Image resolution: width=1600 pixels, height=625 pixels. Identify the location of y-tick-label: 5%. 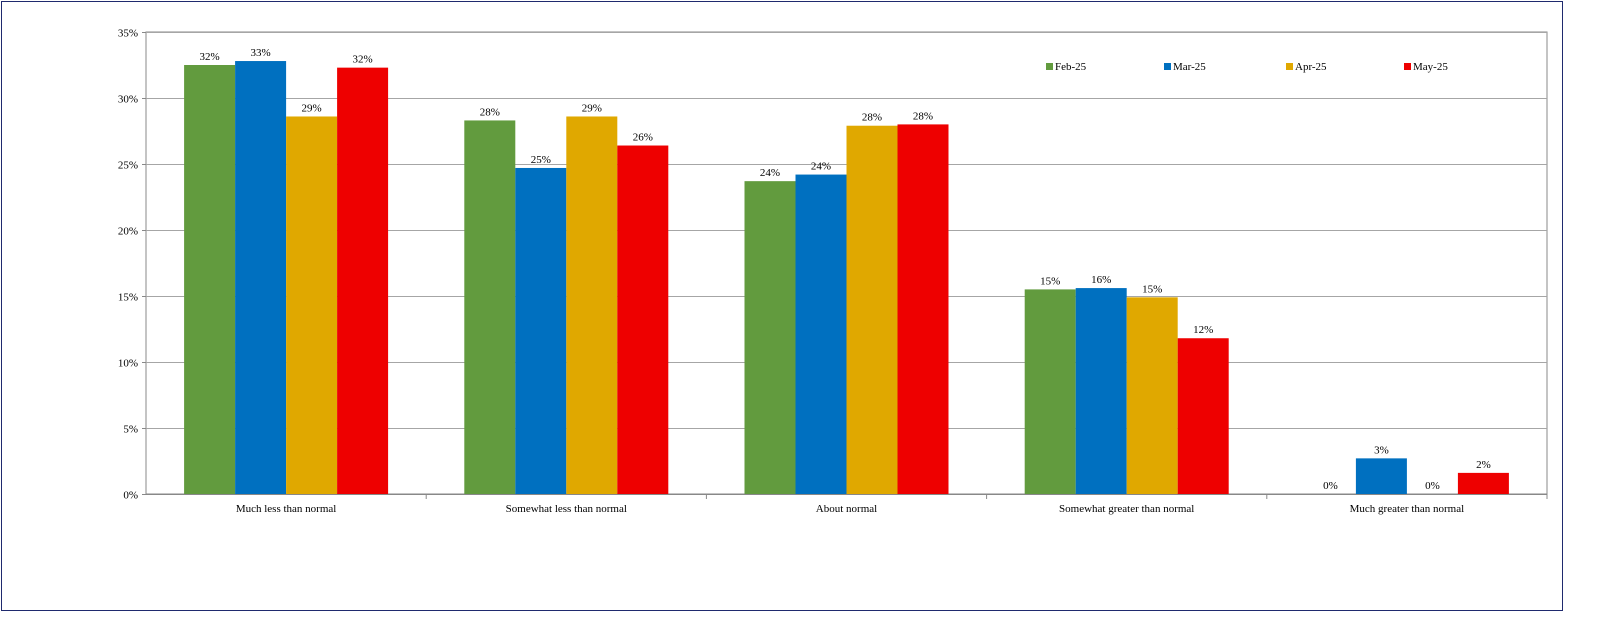
(130, 430).